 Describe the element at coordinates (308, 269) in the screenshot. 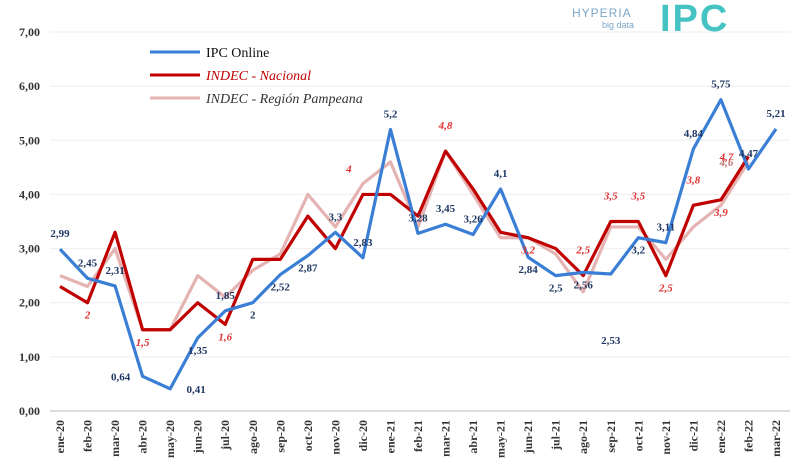

I see `data-label: 2,87` at that location.